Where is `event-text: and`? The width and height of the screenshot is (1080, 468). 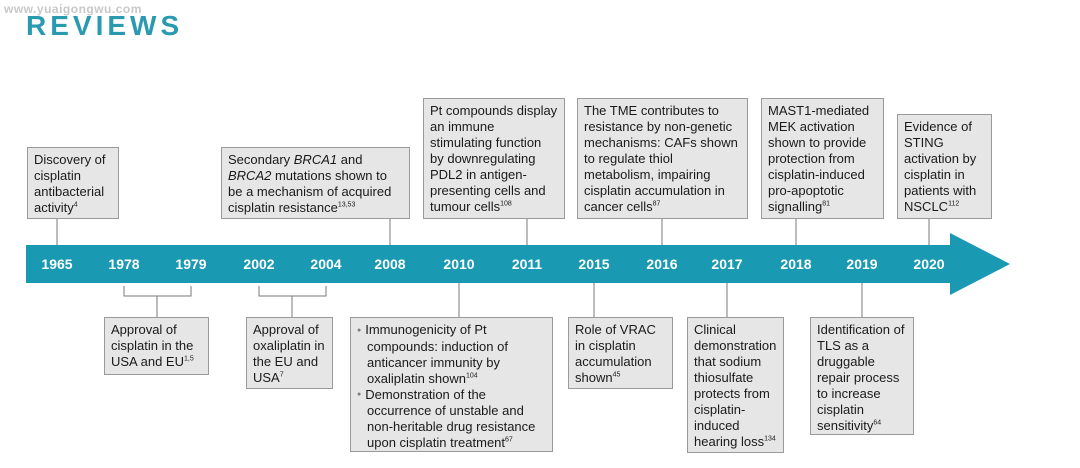 event-text: and is located at coordinates (350, 159).